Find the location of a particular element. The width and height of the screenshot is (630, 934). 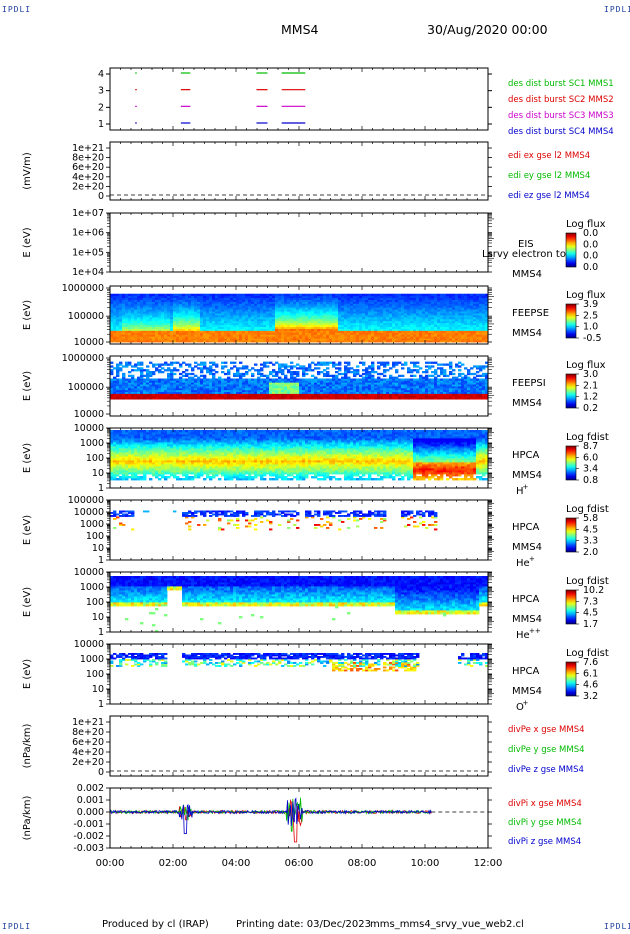

y-tick-label: 0.002 is located at coordinates (90, 788).